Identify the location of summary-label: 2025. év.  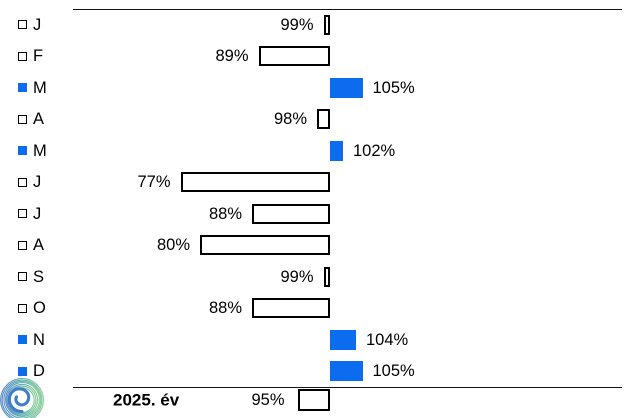
(146, 400).